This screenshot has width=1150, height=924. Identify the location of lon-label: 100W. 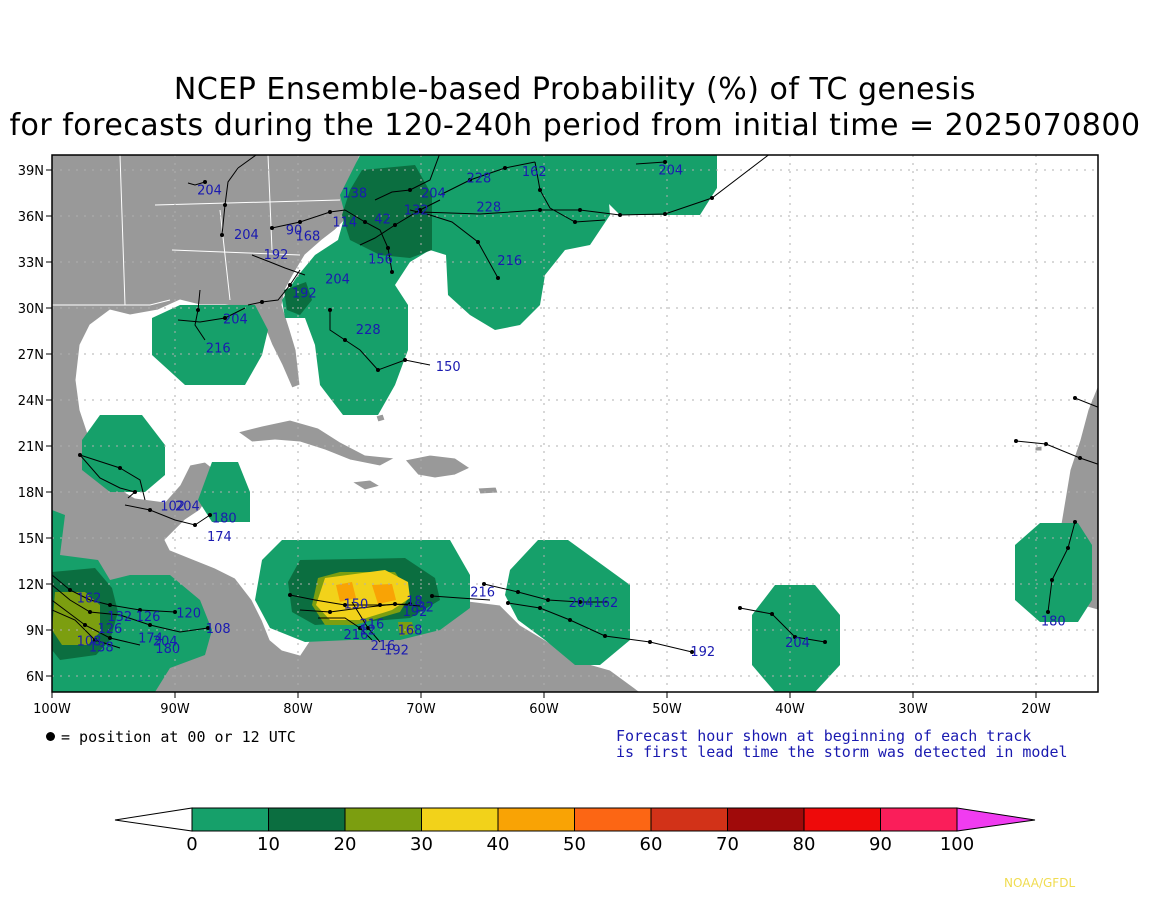
(52, 709).